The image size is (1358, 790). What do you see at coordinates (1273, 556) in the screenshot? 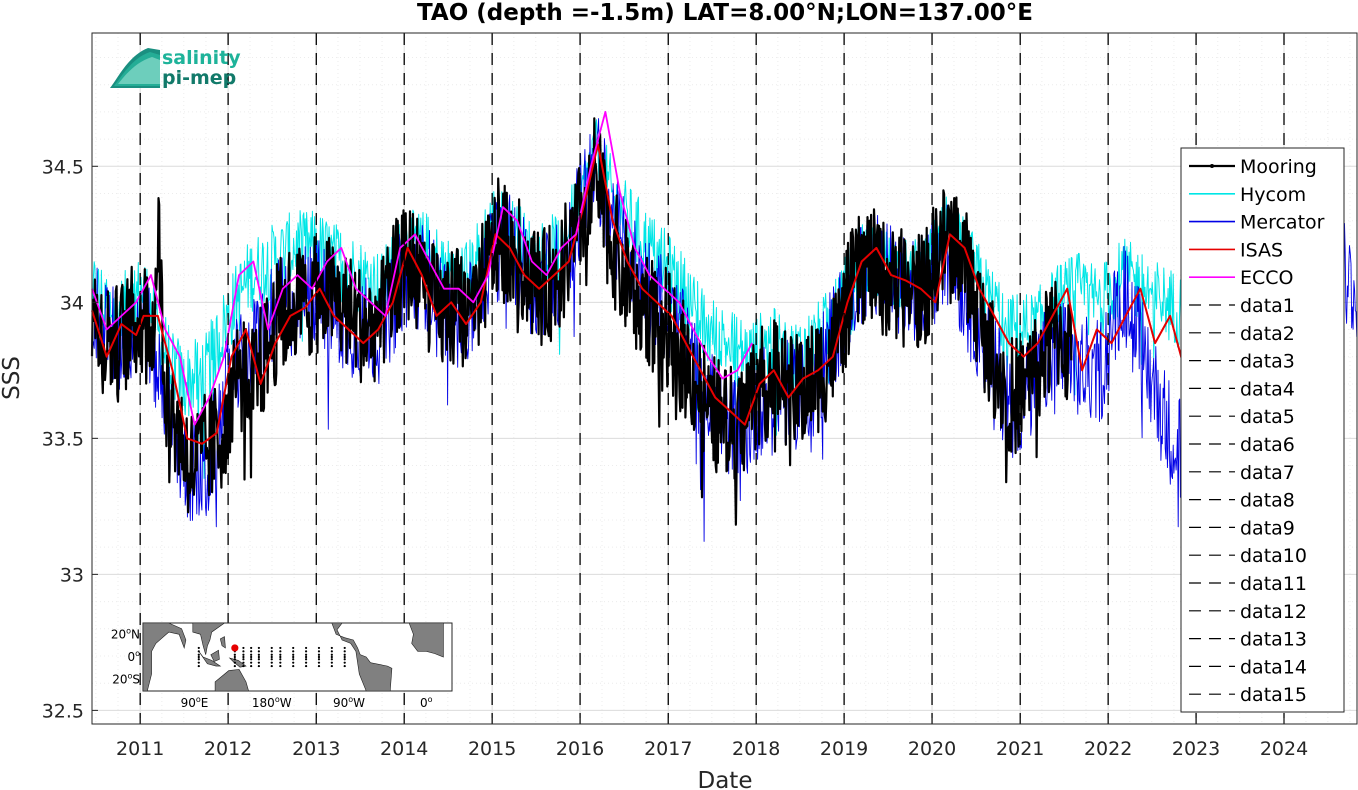
I see `legend-label: data10` at bounding box center [1273, 556].